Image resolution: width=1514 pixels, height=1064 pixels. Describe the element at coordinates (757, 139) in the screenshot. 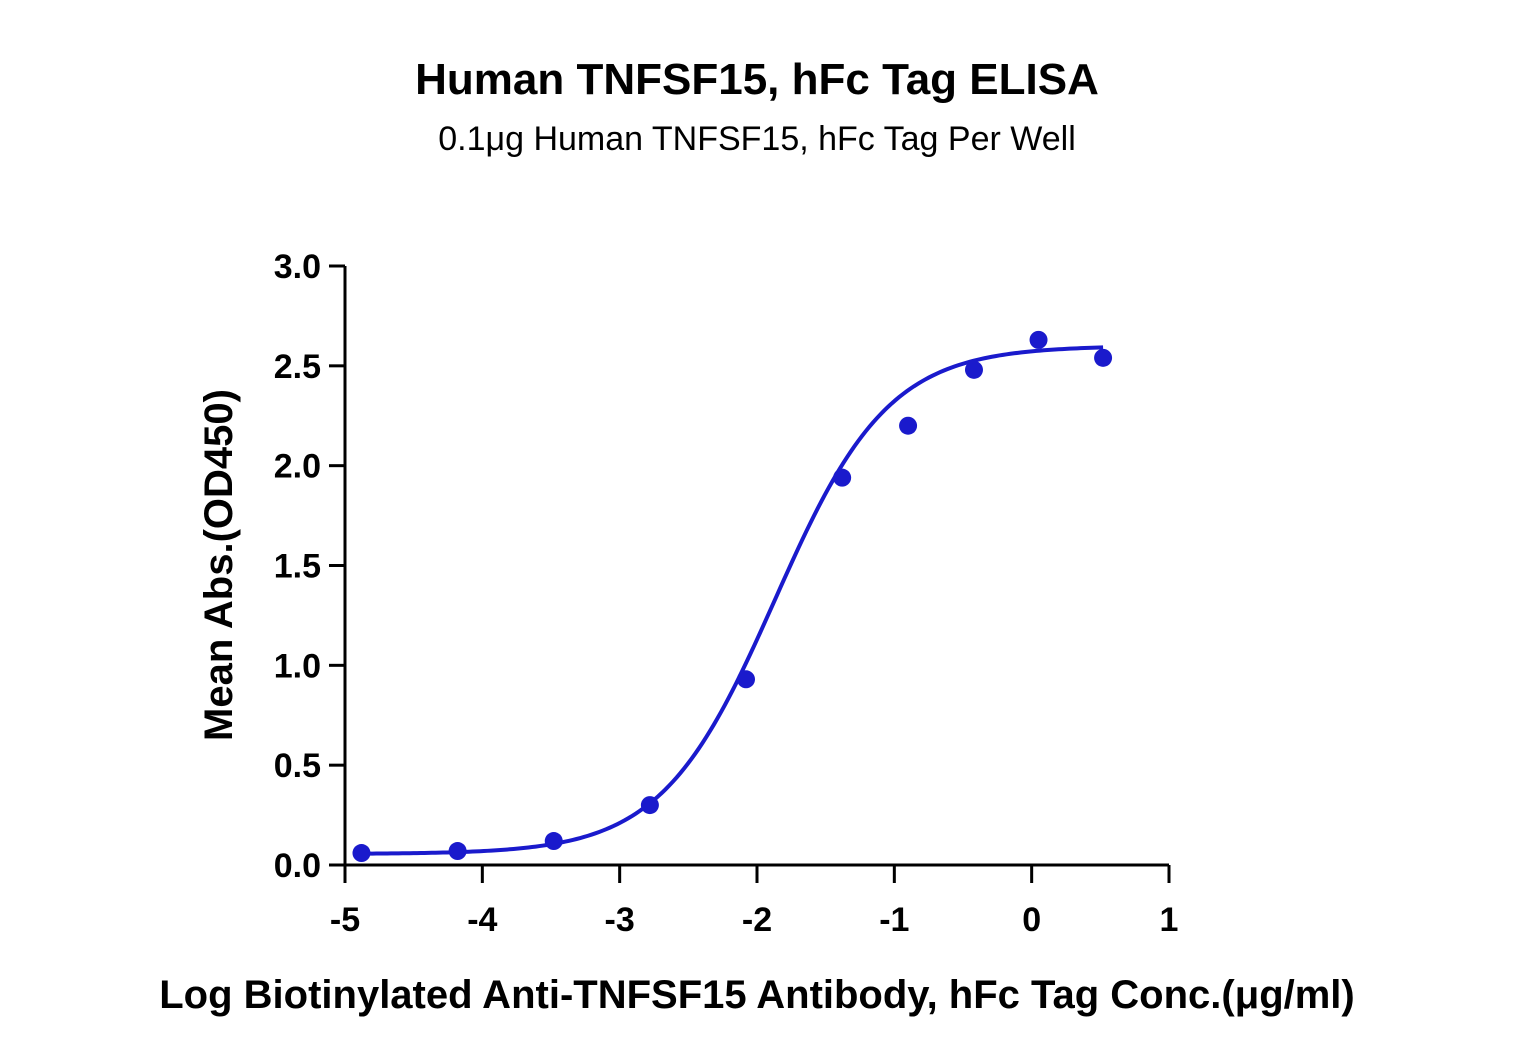

I see `chart-subtitle: 0.1μg Human TNFSF15, hFc Tag Per Well` at that location.